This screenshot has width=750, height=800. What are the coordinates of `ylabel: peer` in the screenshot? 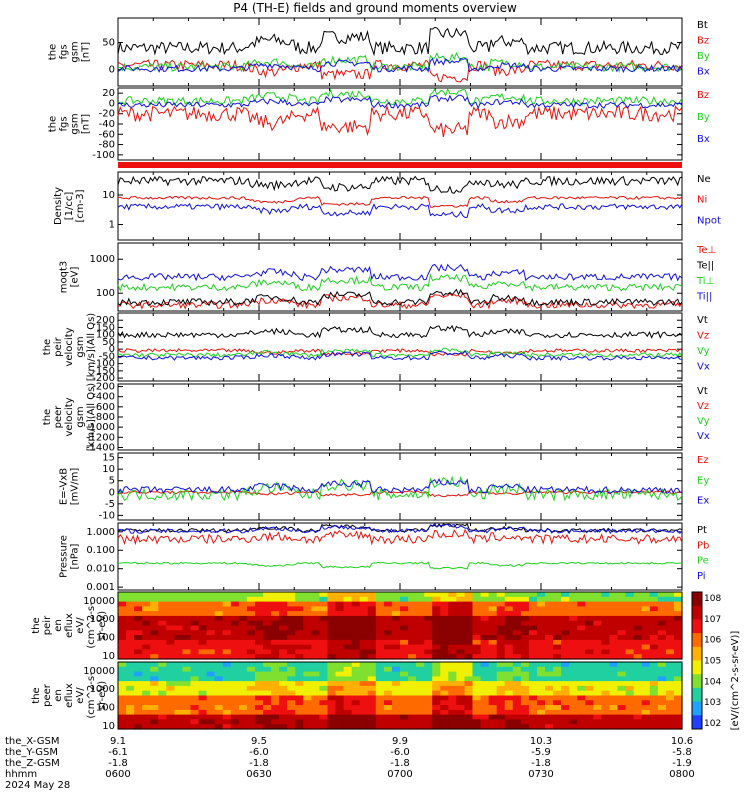 It's located at (58, 417).